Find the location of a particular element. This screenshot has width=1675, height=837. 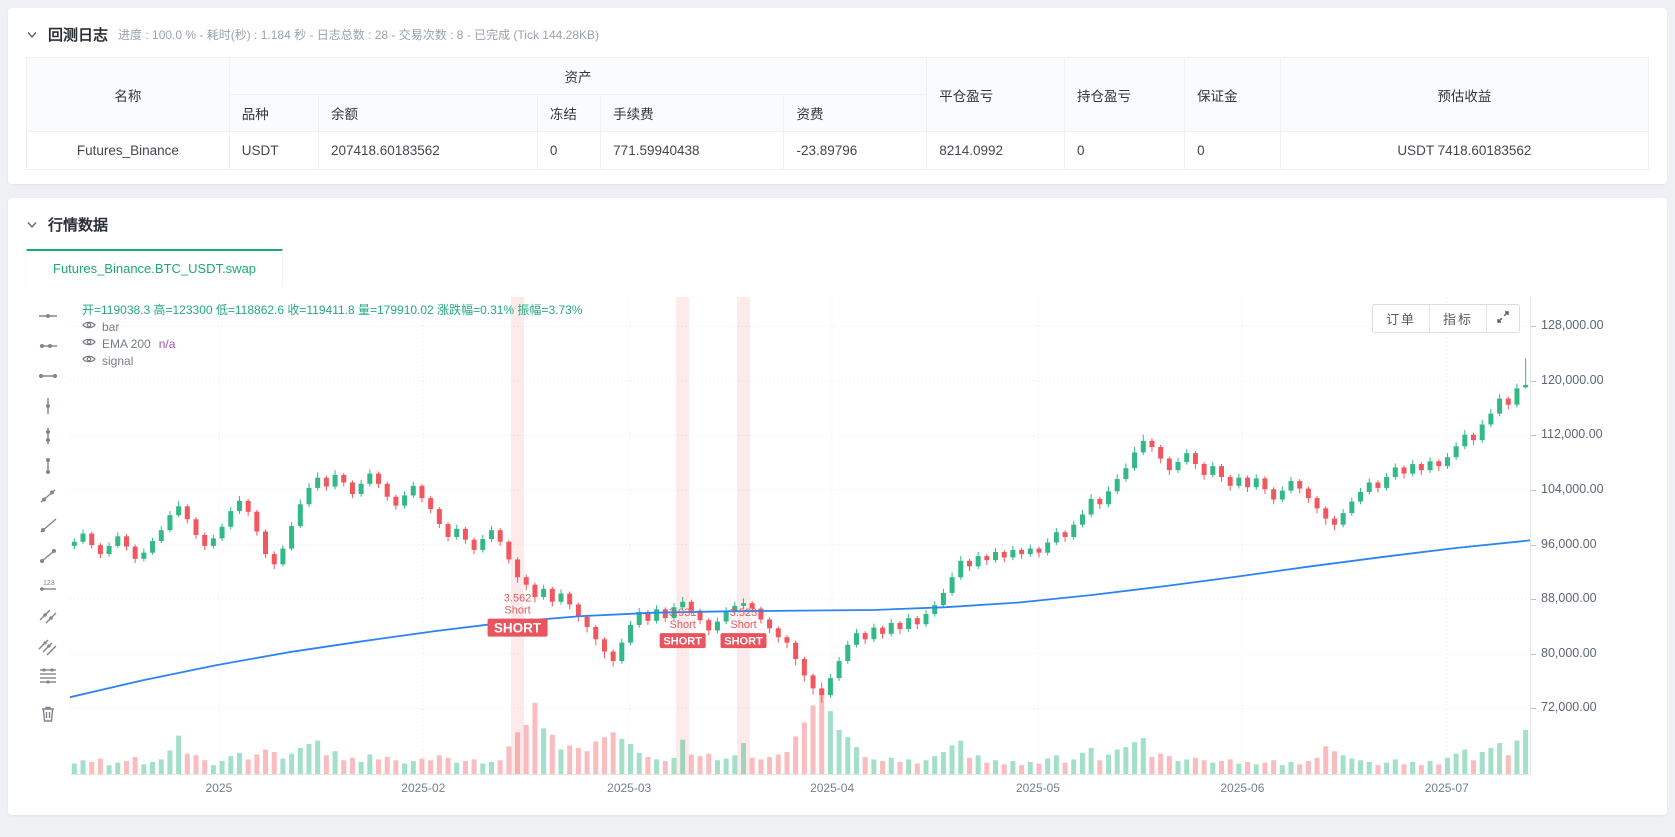

col-header-asset-group: 资产 is located at coordinates (578, 76).